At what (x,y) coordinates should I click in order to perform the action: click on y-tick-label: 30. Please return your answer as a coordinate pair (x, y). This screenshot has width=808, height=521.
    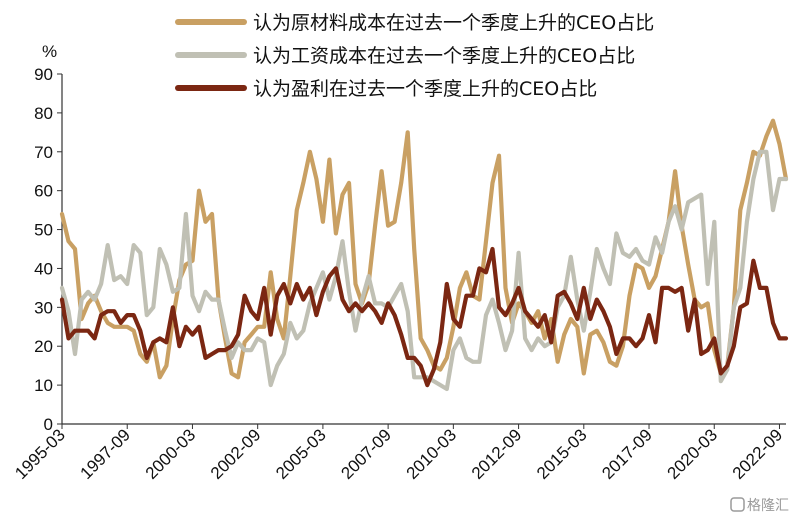
    Looking at the image, I should click on (43, 307).